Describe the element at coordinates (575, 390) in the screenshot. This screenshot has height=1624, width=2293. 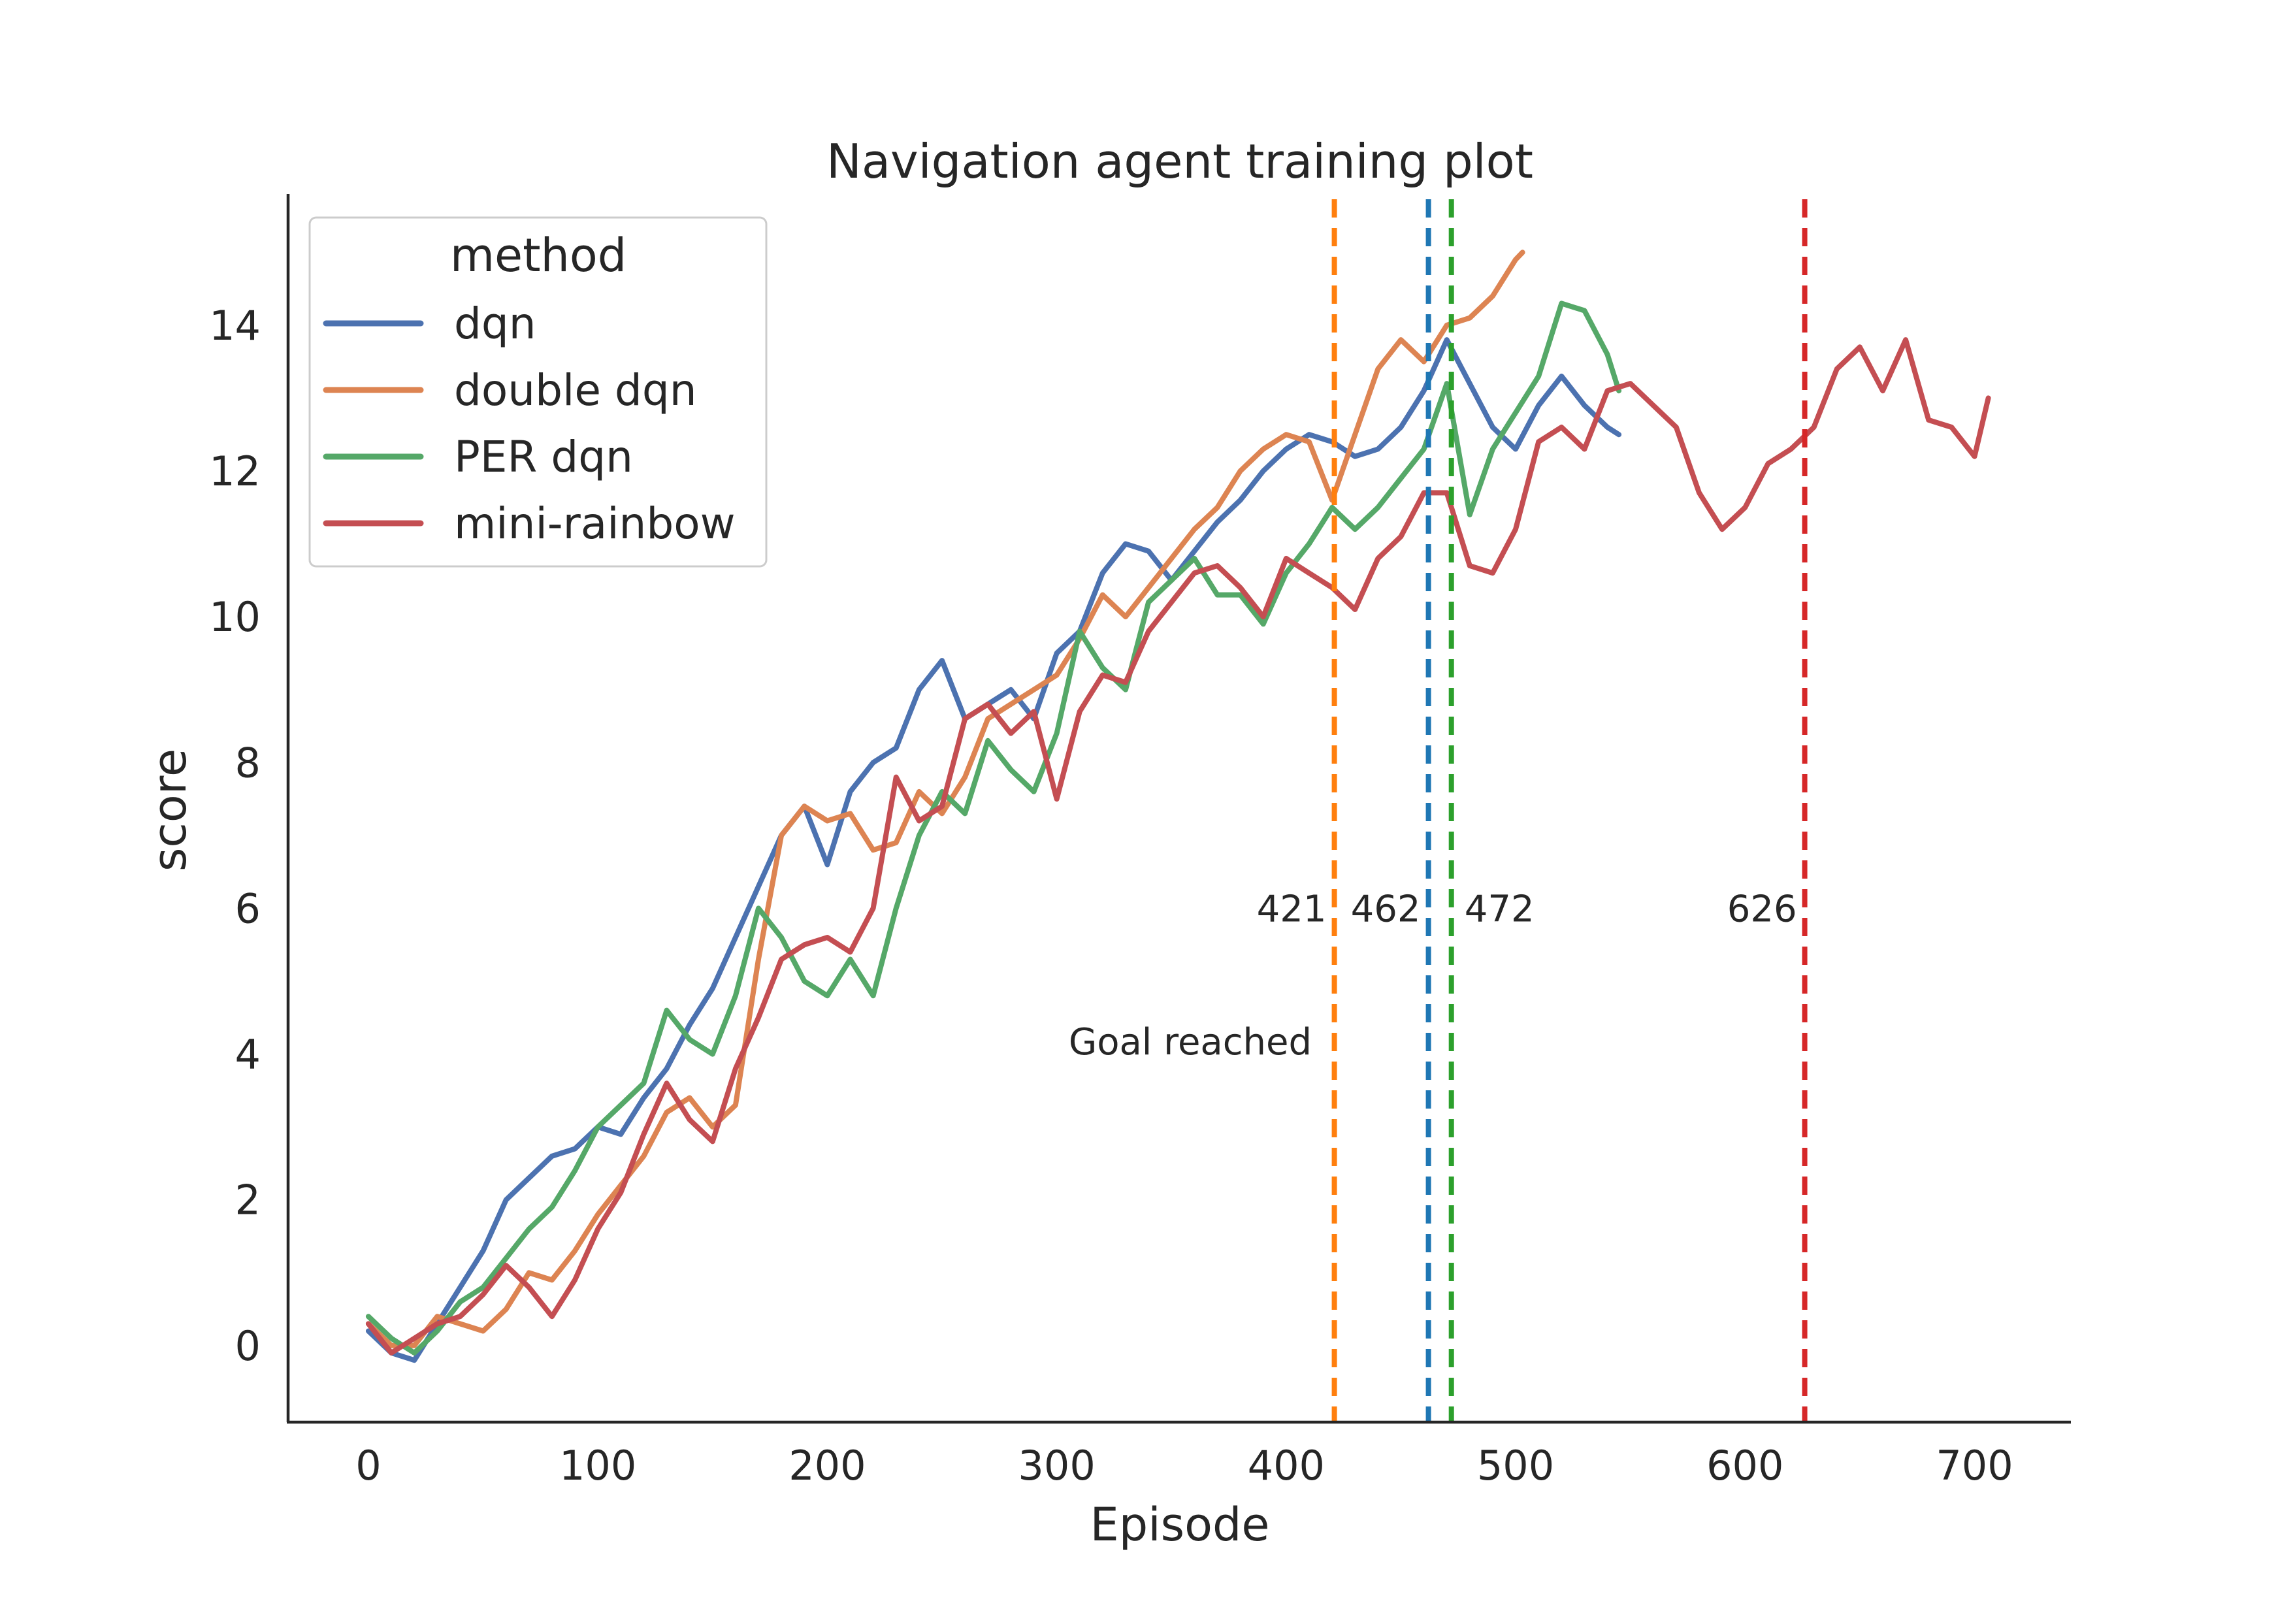
I see `legend-label-double-dqn: double dqn` at that location.